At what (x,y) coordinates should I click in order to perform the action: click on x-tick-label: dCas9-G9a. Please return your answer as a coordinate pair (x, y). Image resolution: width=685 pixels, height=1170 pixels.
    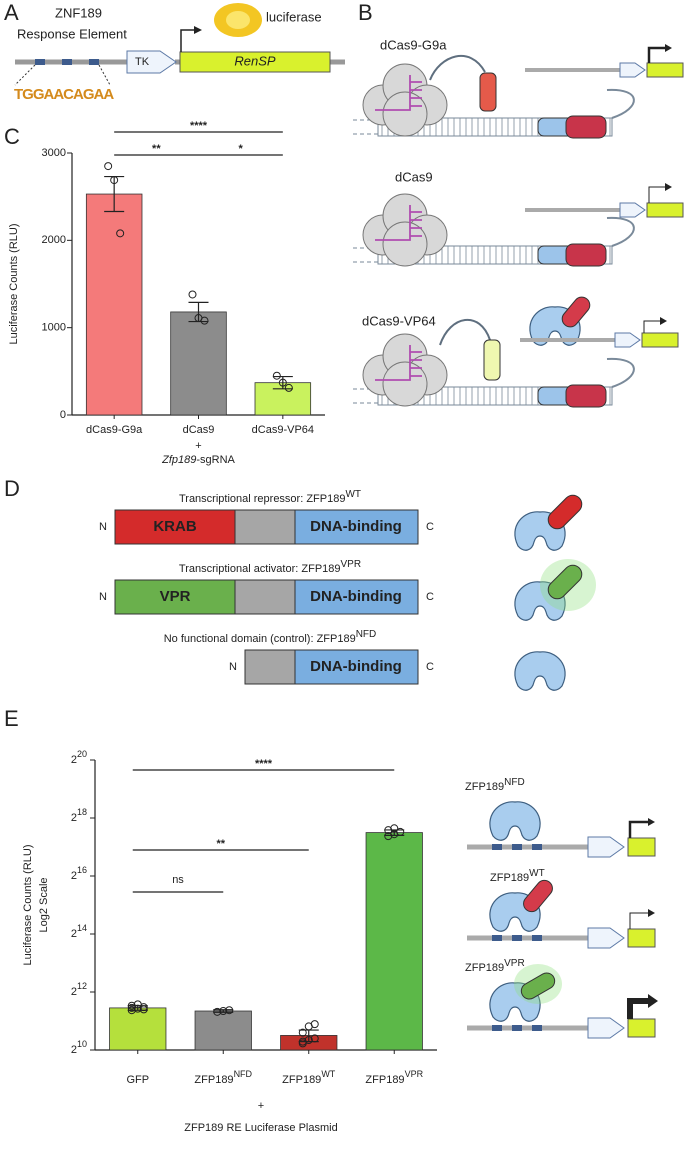
    Looking at the image, I should click on (114, 430).